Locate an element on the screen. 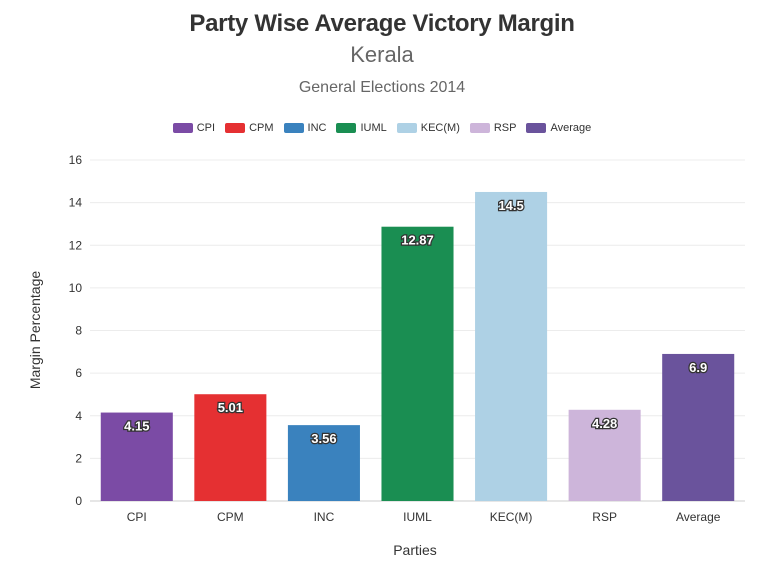 The height and width of the screenshot is (575, 764). x-axis-ticks: CPI CPM INC IUML KEC(M) RSP Average is located at coordinates (424, 517).